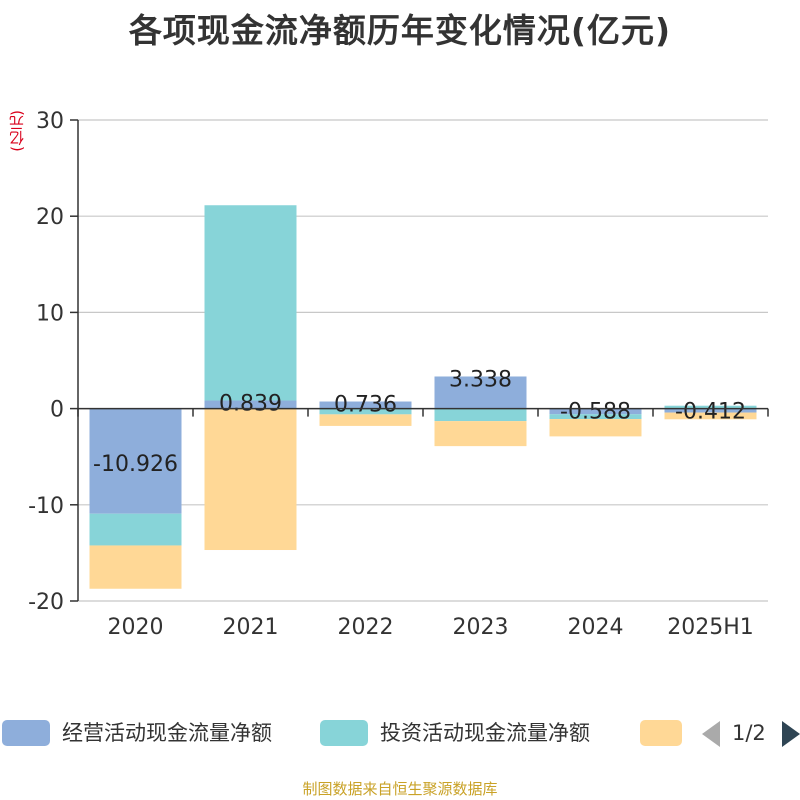  I want to click on y-tick-label: -10, so click(46, 506).